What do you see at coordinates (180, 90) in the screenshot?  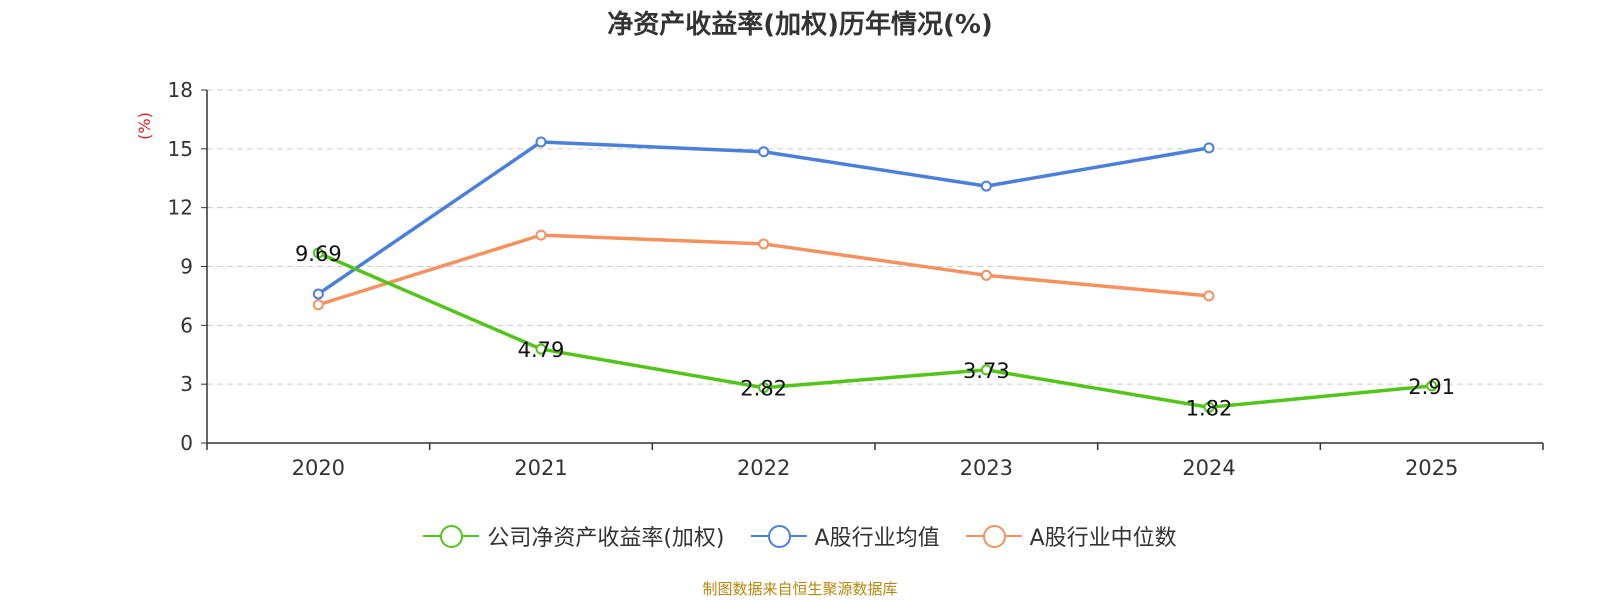 I see `y-tick-label: 18` at bounding box center [180, 90].